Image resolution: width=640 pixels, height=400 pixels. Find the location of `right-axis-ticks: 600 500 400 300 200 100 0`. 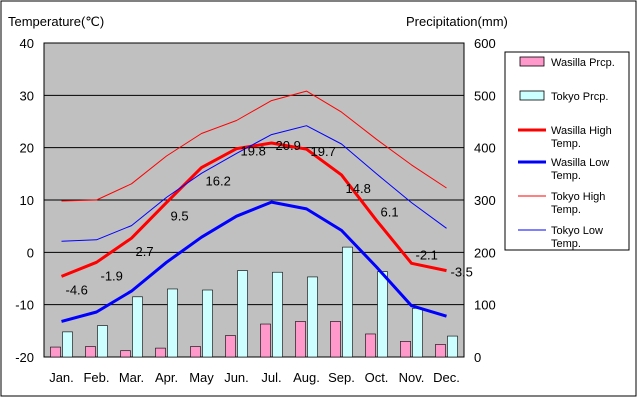

right-axis-ticks: 600 500 400 300 200 100 0 is located at coordinates (485, 200).